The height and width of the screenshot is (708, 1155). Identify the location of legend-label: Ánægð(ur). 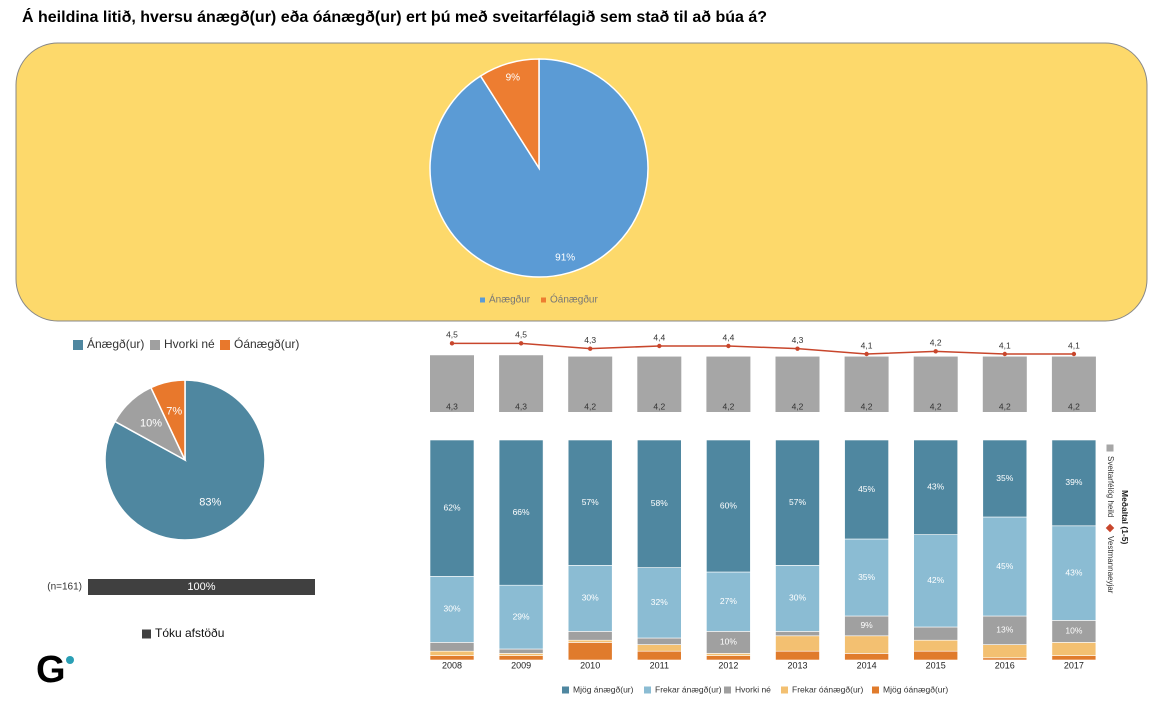
(115, 343).